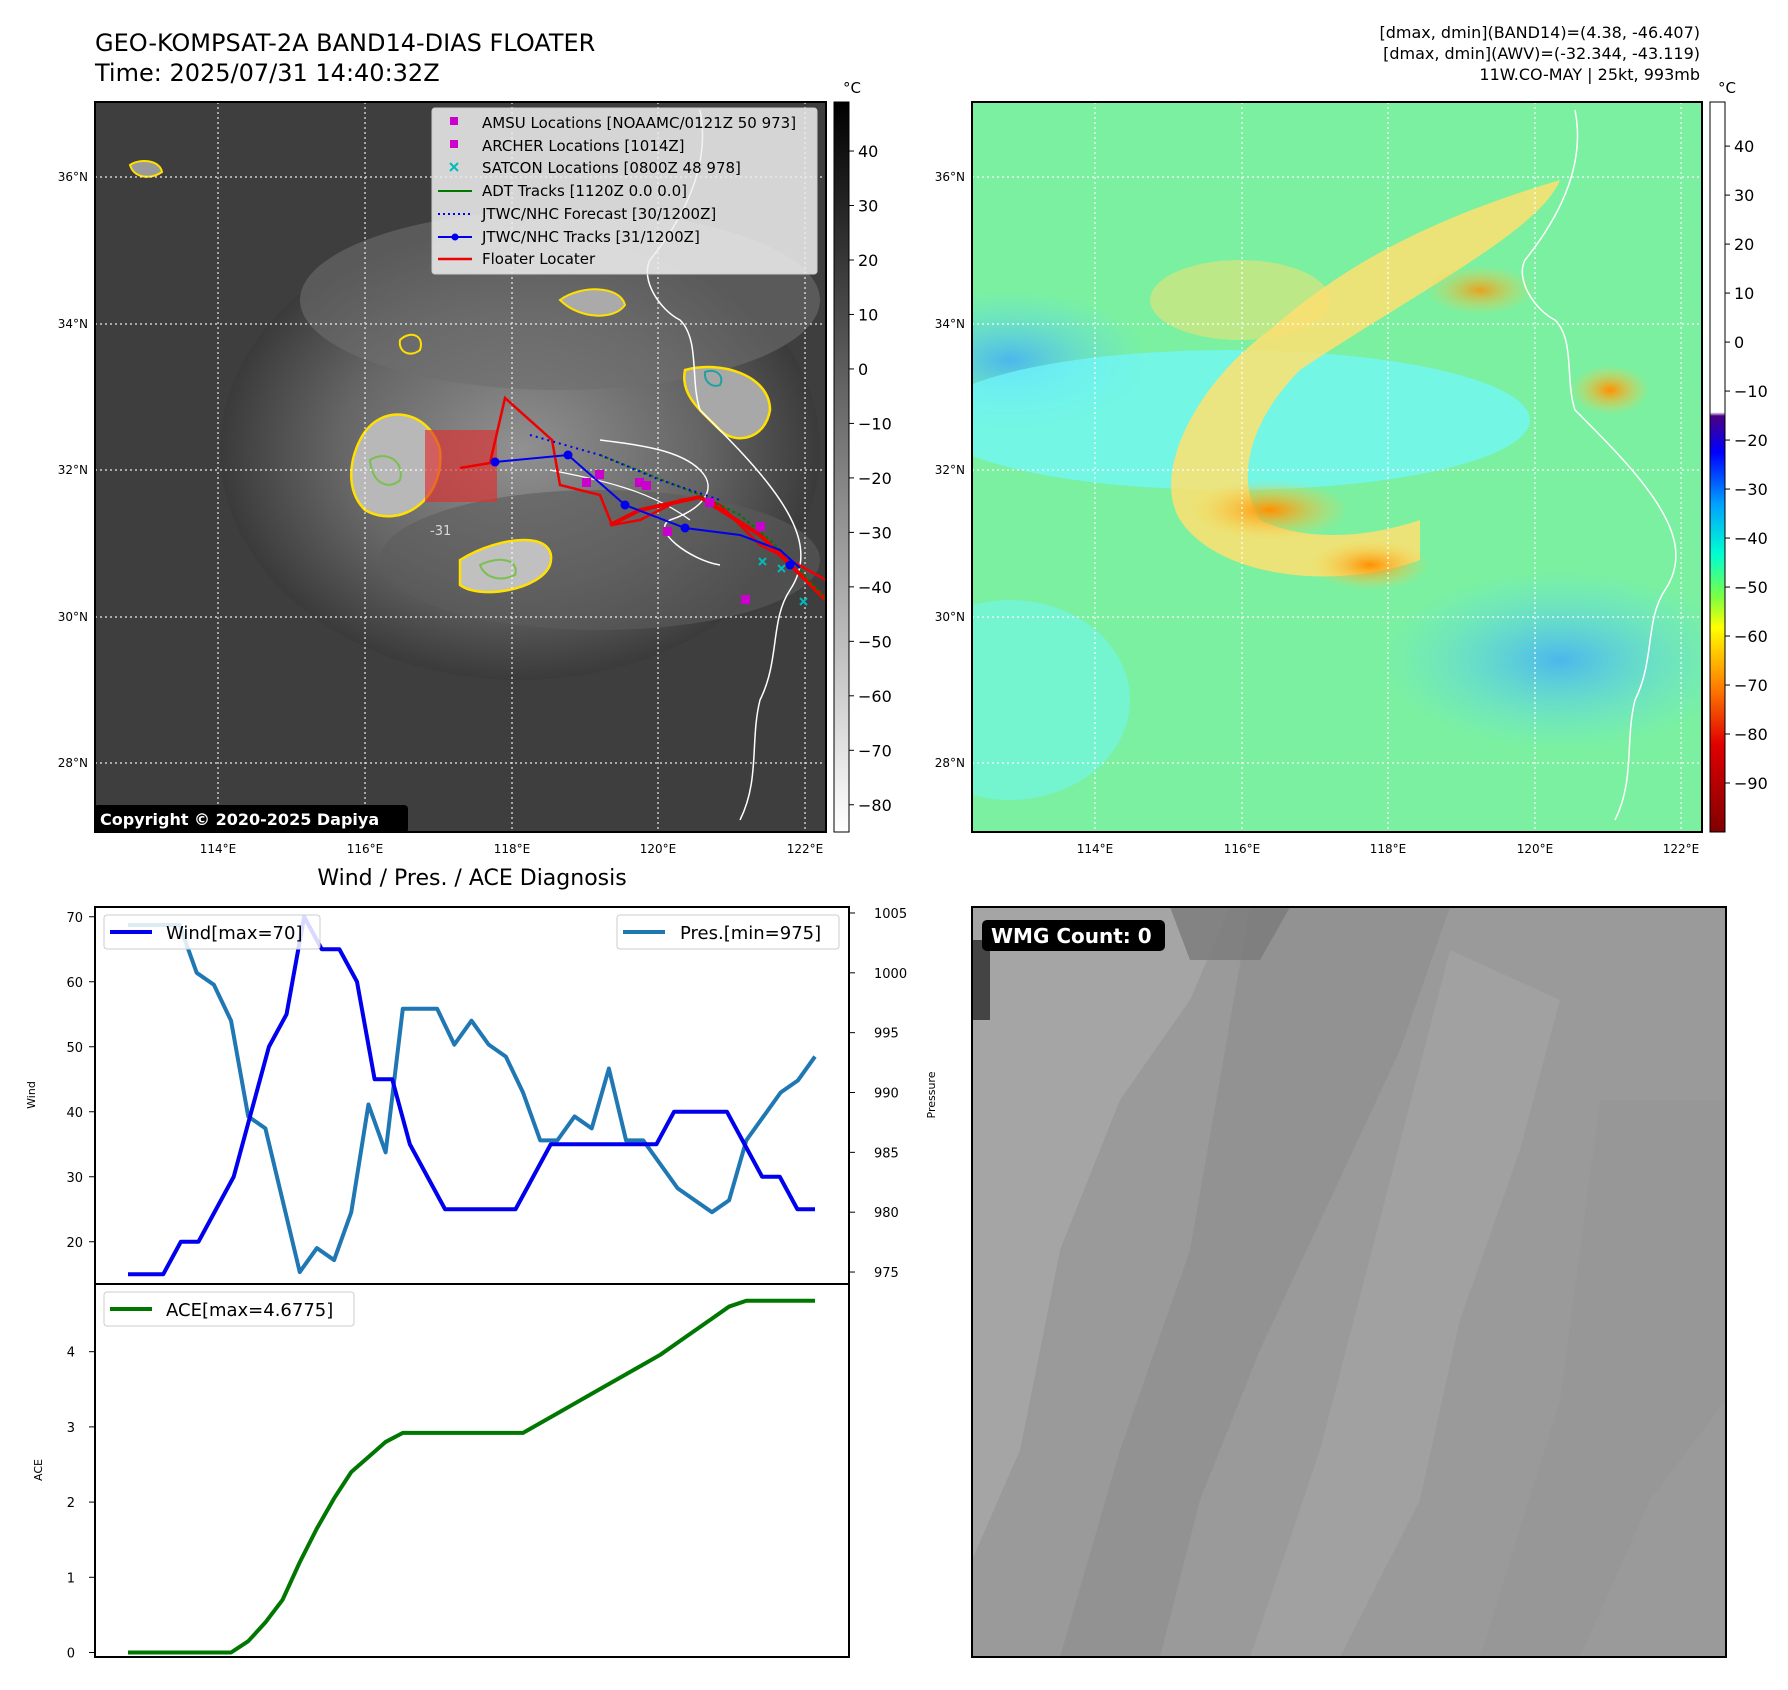 The height and width of the screenshot is (1690, 1788). I want to click on awv-colorbar-tick-label: −60, so click(1751, 636).